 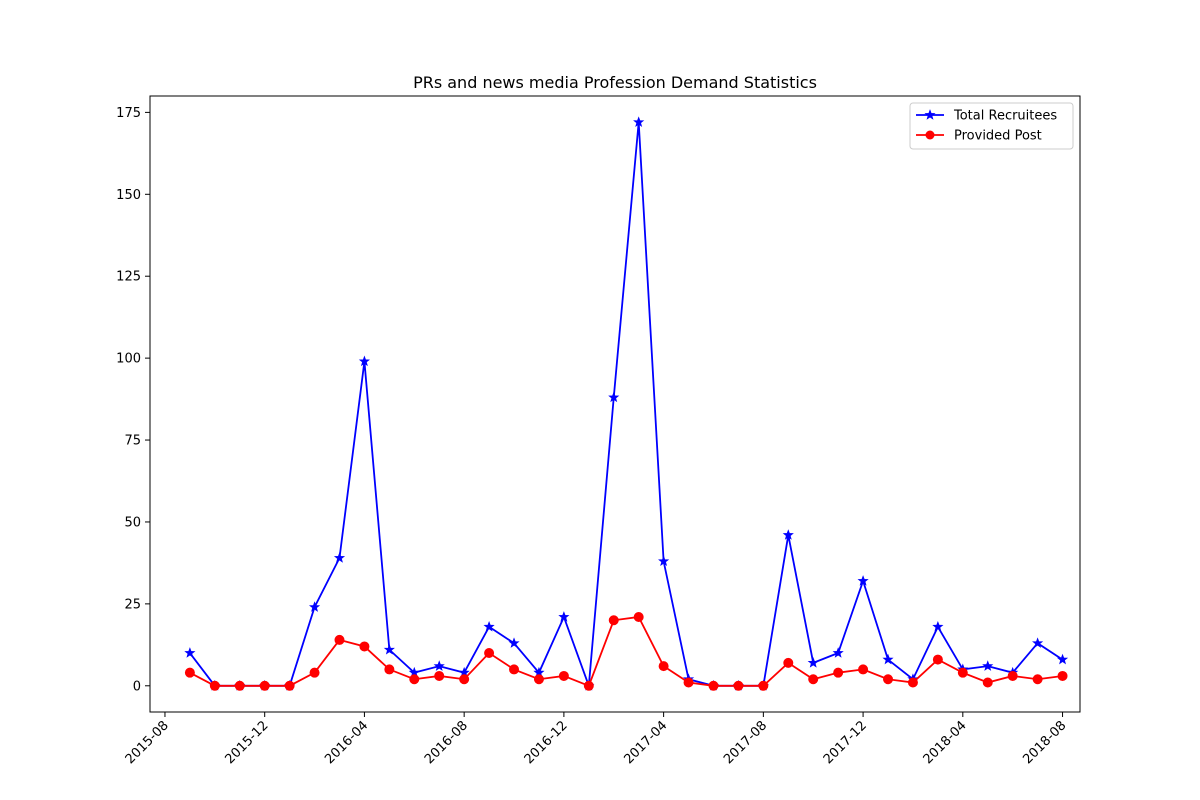 What do you see at coordinates (132, 441) in the screenshot?
I see `y-tick-label: 75` at bounding box center [132, 441].